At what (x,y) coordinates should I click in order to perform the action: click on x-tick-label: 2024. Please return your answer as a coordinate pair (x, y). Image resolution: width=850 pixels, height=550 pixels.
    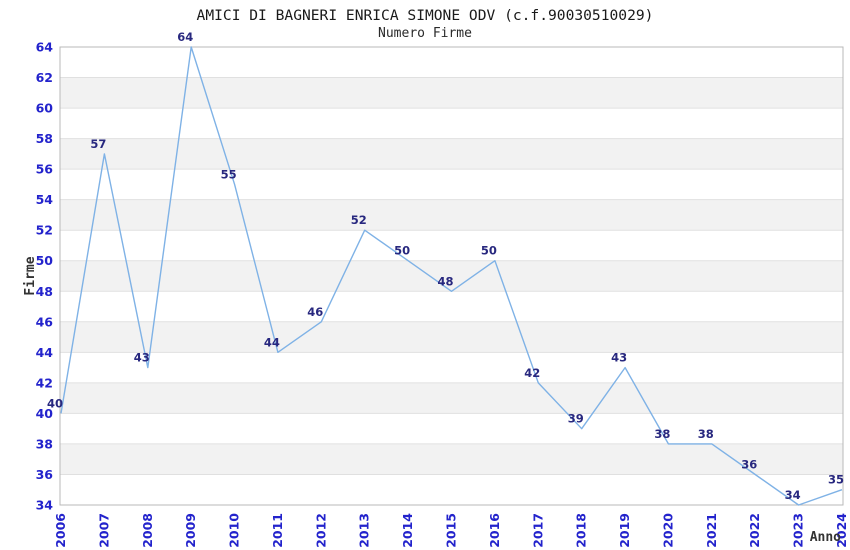
    Looking at the image, I should click on (841, 530).